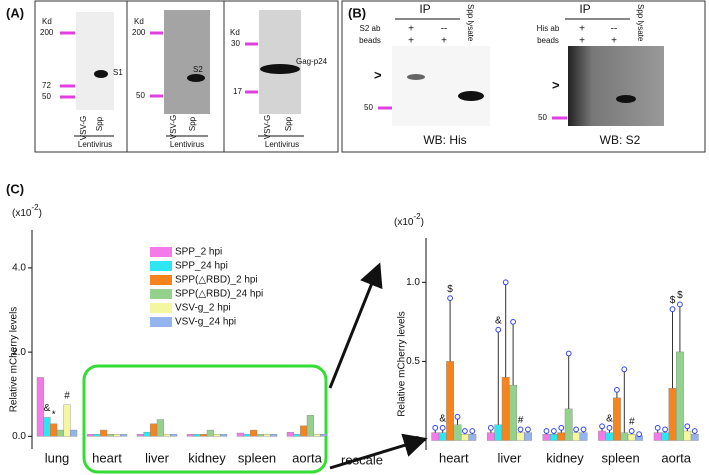 The image size is (709, 475). I want to click on band-label: S2, so click(198, 69).